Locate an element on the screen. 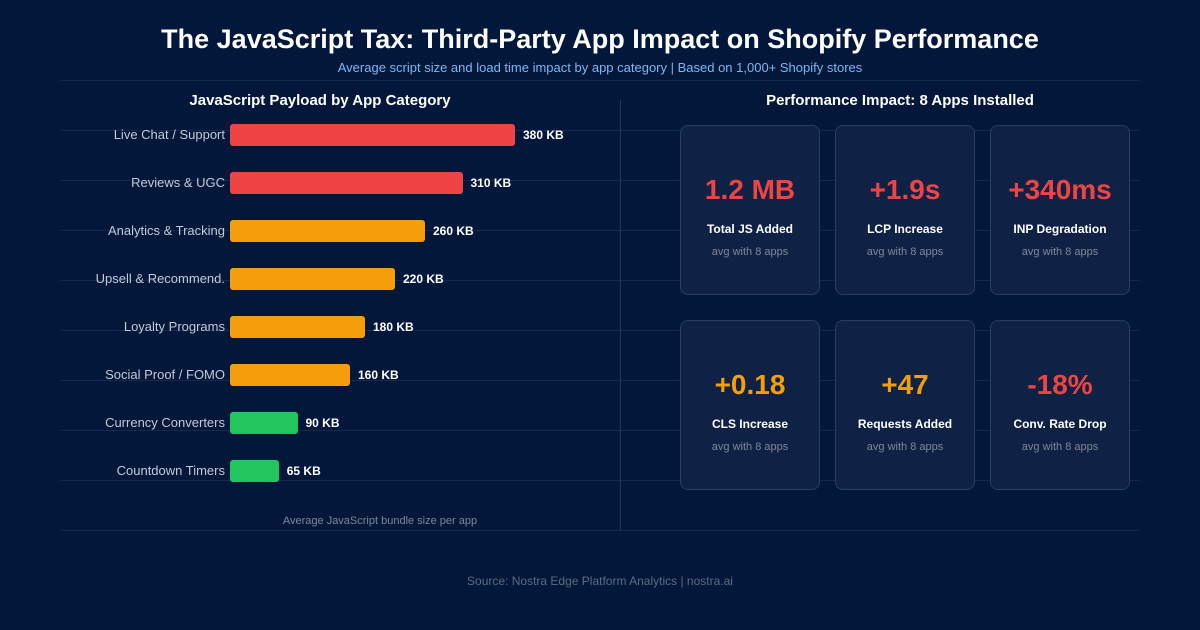 This screenshot has width=1200, height=630. bar-value-label: 380 KB is located at coordinates (543, 135).